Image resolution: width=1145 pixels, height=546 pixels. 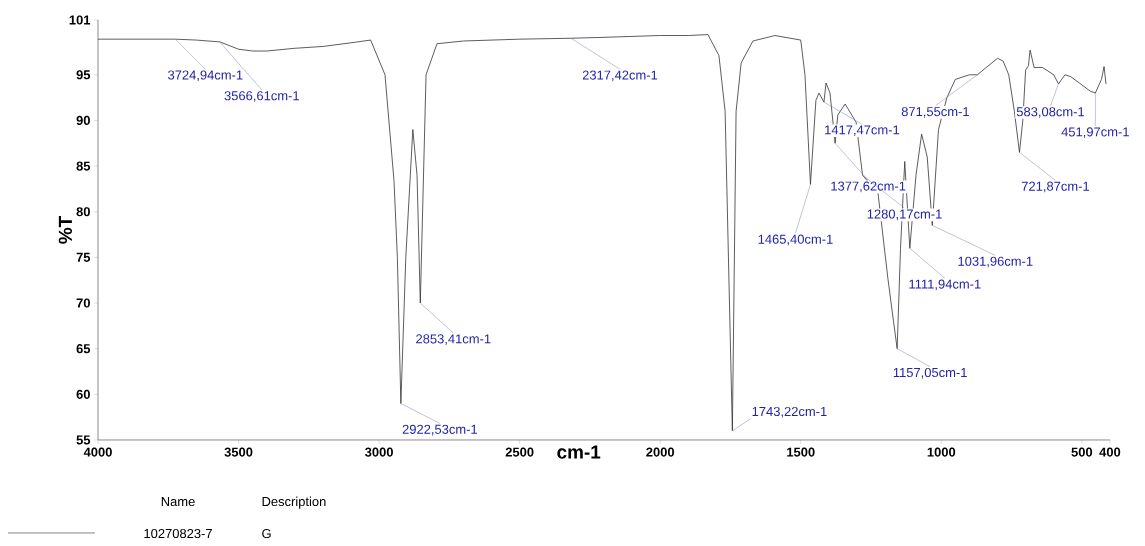 What do you see at coordinates (261, 96) in the screenshot?
I see `annotation: 3566,61cm-1` at bounding box center [261, 96].